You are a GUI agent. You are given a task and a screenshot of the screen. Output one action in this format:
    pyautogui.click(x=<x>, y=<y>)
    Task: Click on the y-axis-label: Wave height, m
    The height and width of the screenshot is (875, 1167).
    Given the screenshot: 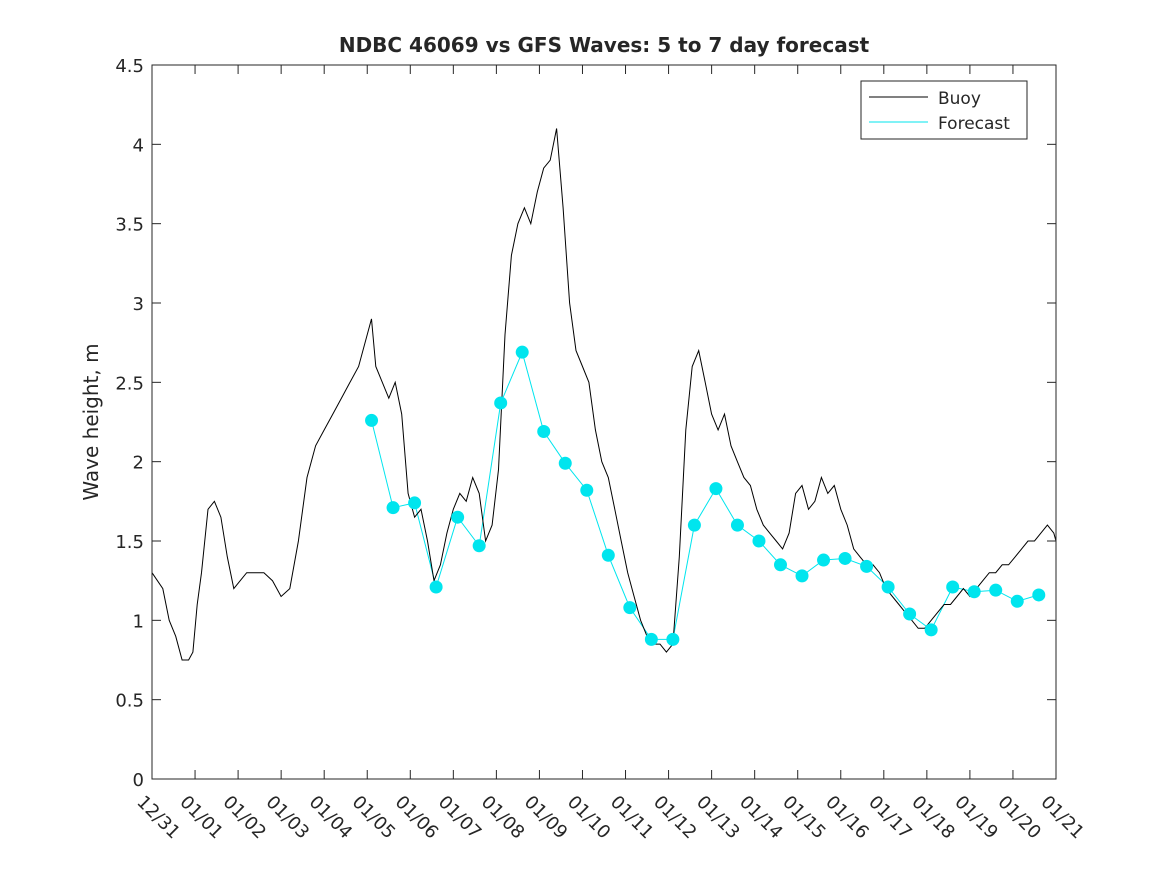 What is the action you would take?
    pyautogui.click(x=91, y=421)
    